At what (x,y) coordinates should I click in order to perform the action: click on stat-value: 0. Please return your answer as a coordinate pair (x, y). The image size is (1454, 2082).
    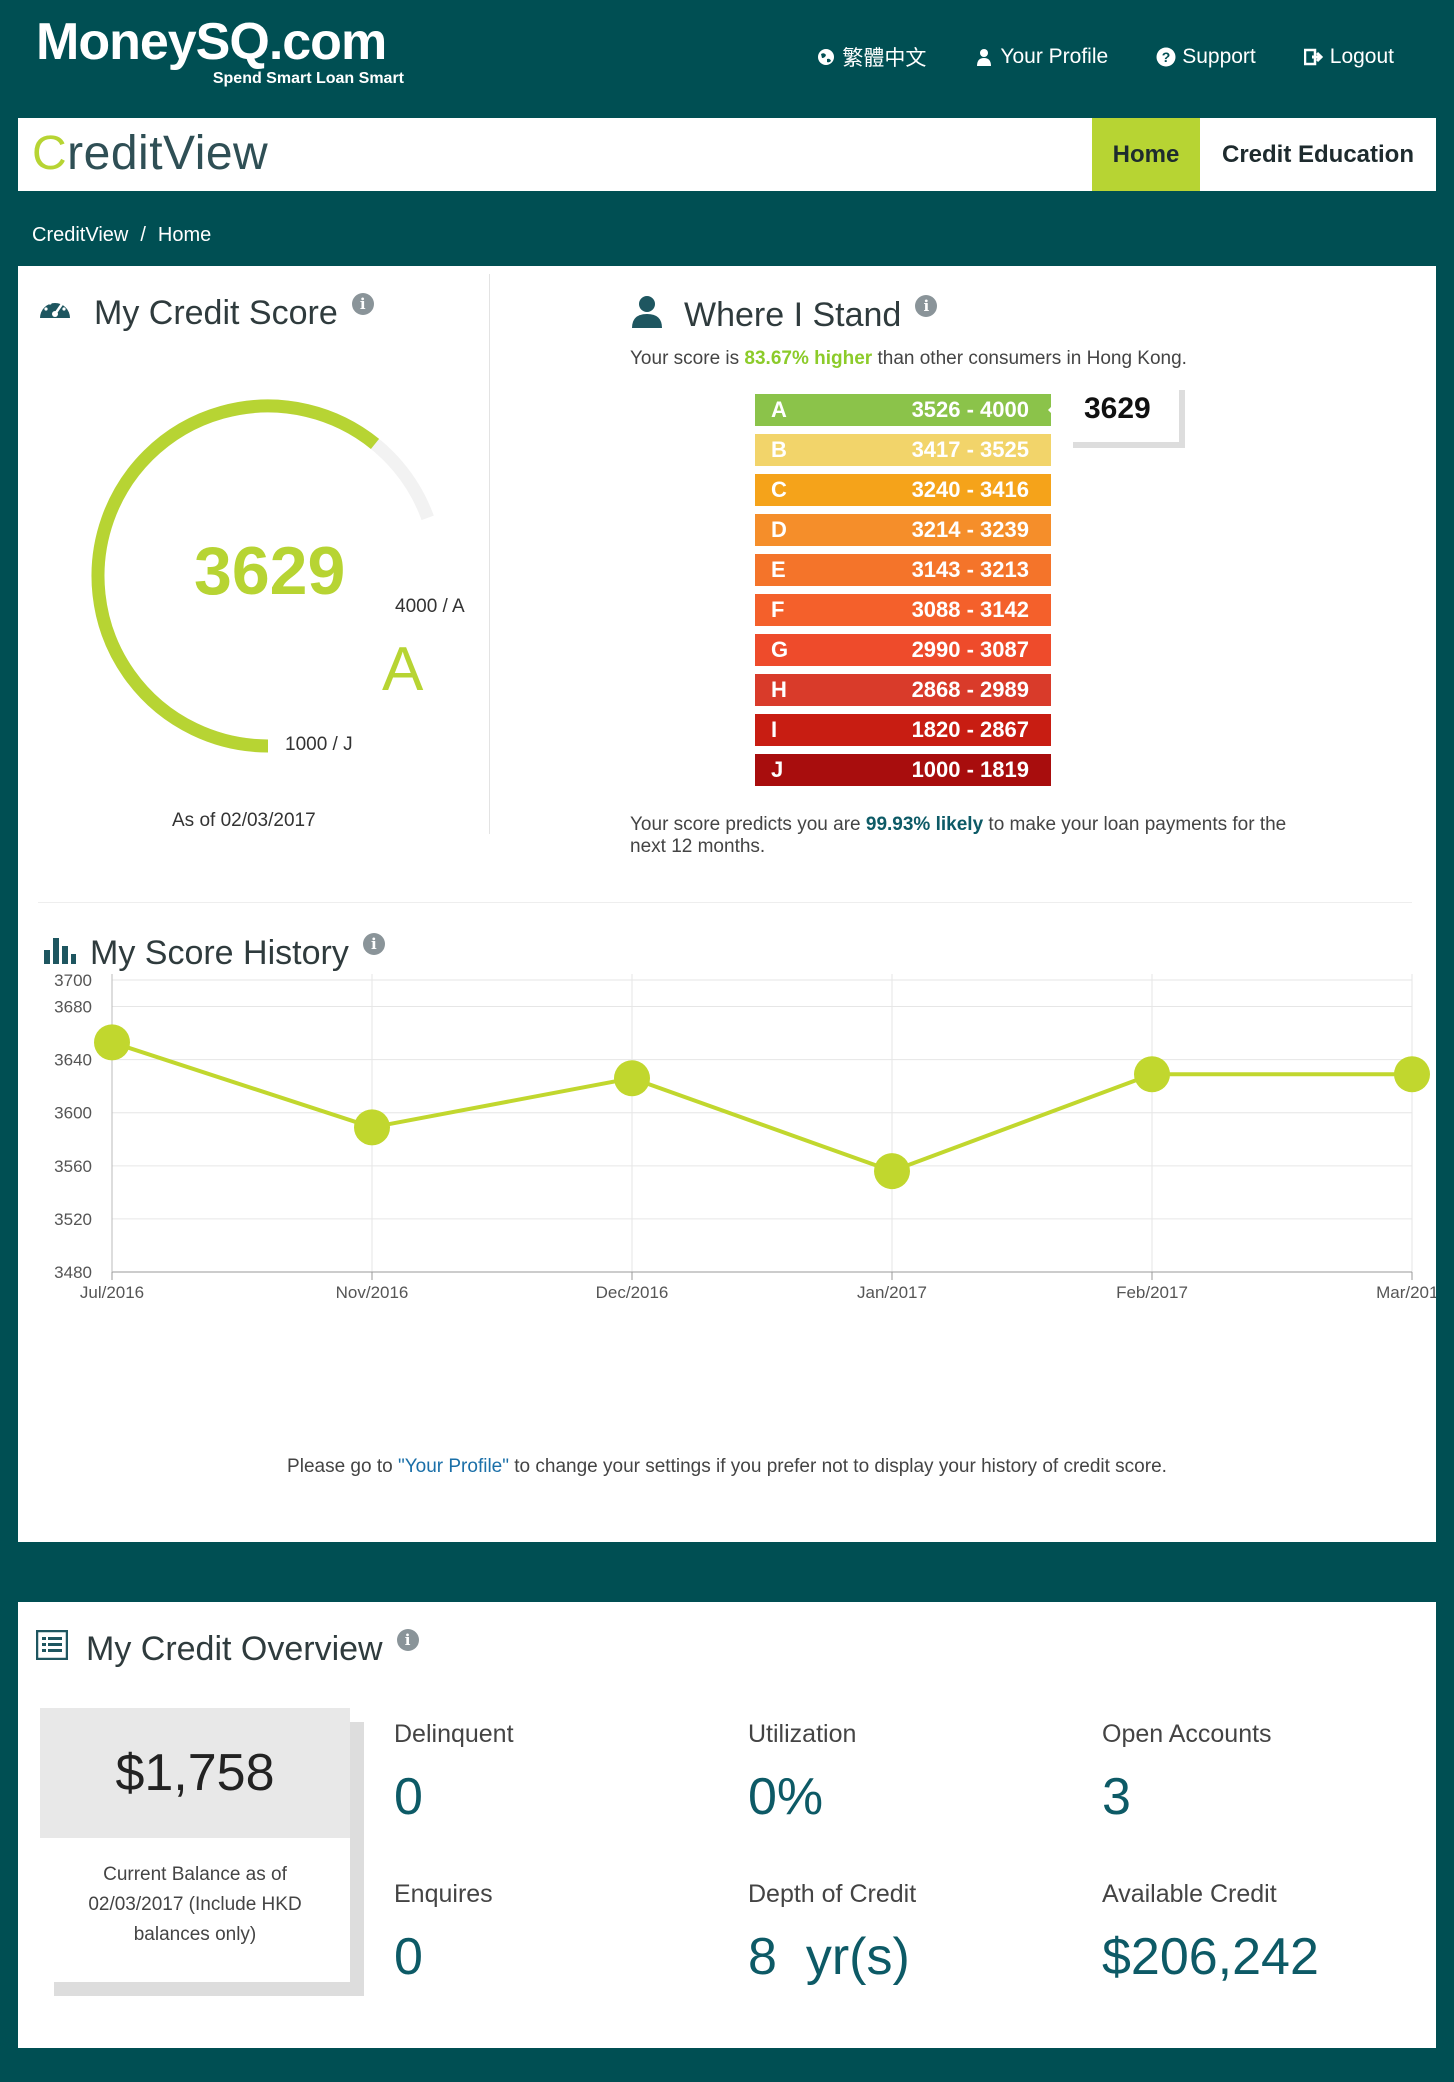
    Looking at the image, I should click on (408, 1797).